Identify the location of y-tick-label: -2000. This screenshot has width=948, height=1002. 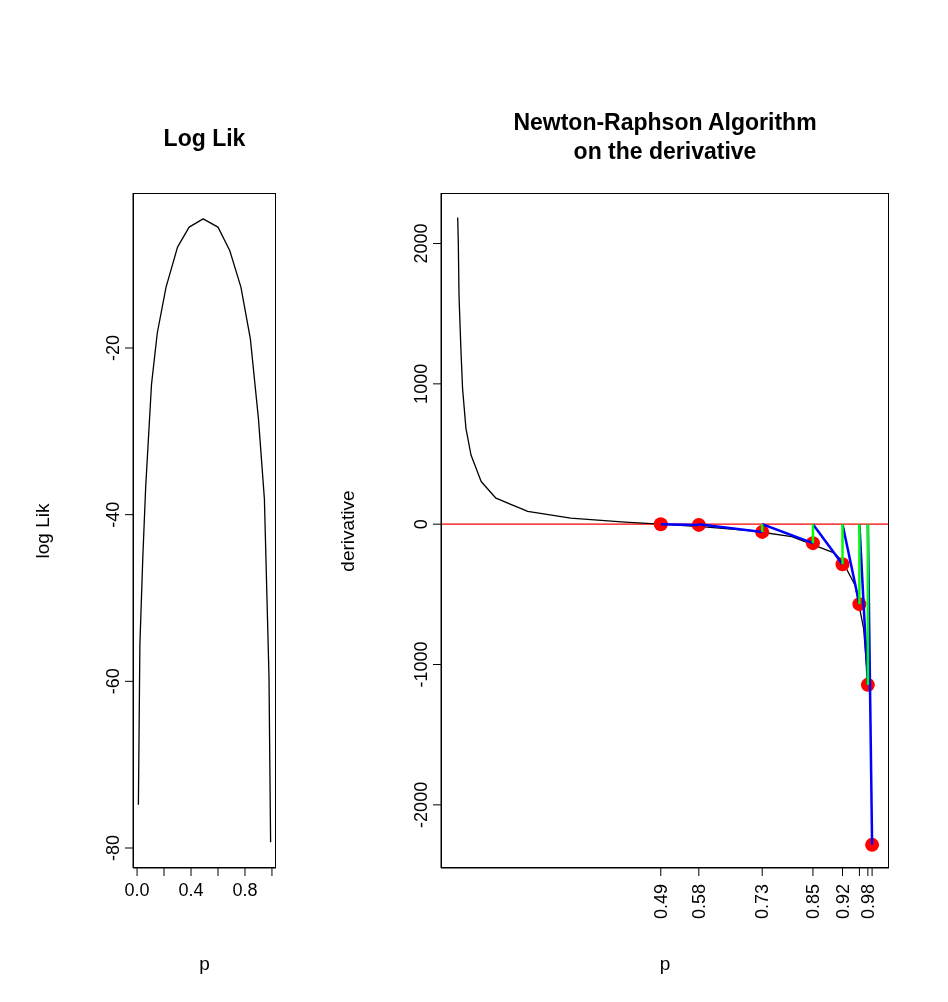
(421, 804).